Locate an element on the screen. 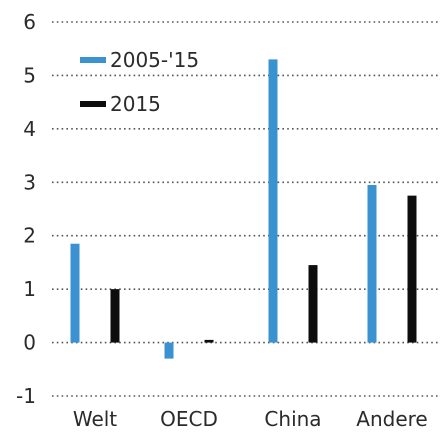  y-axis-ticks: -1 0 1 2 3 4 5 6 is located at coordinates (26, 209).